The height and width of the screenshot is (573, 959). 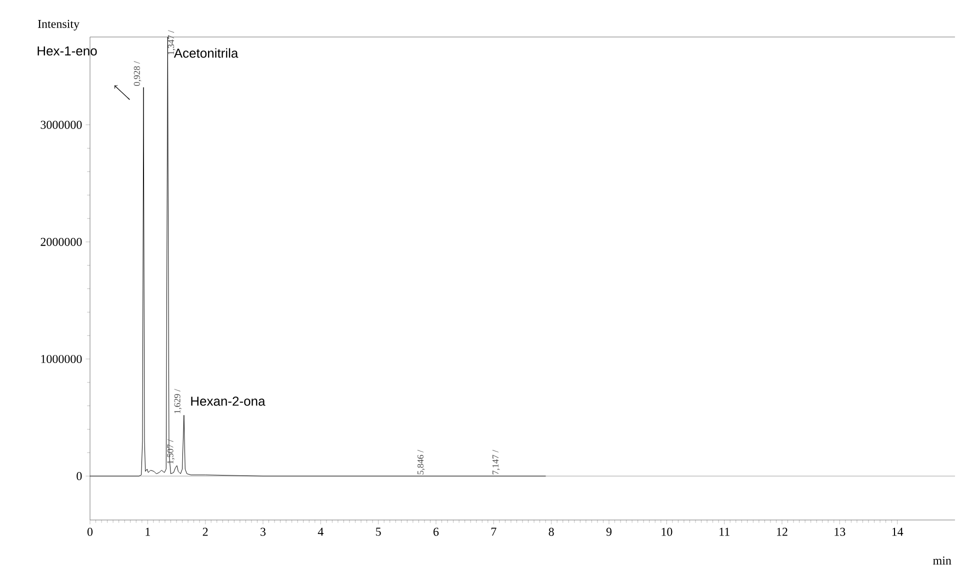 What do you see at coordinates (138, 73) in the screenshot?
I see `annotation: 0,928 /` at bounding box center [138, 73].